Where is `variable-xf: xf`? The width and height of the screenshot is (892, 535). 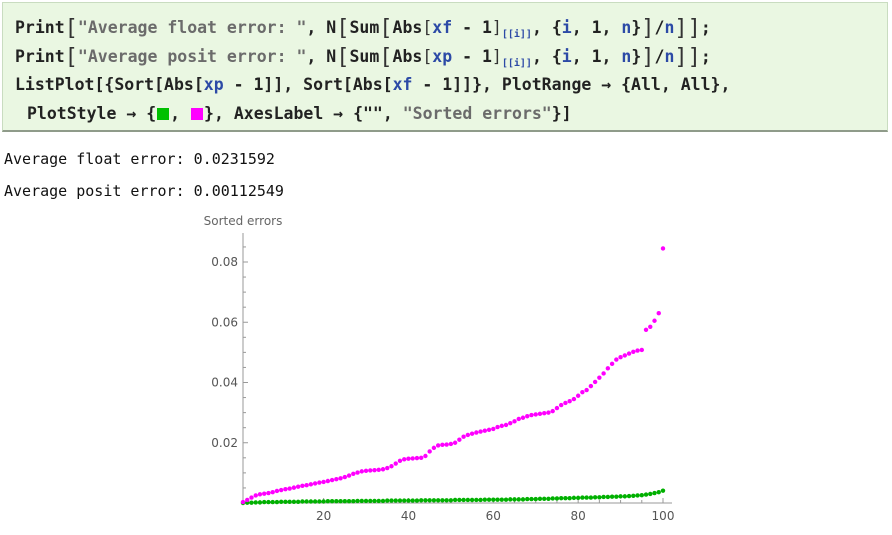 variable-xf: xf is located at coordinates (402, 84).